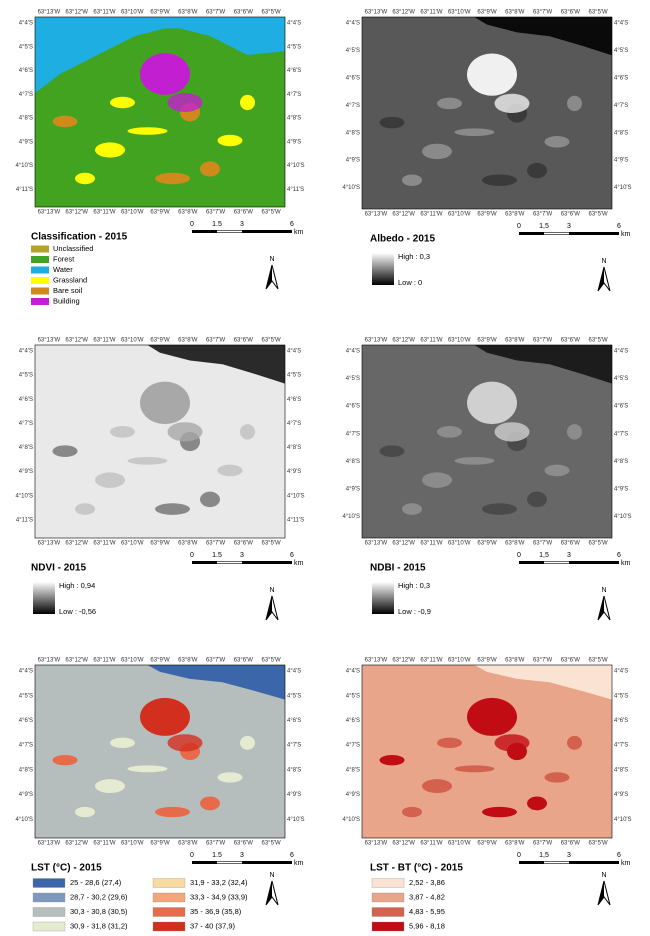 The image size is (650, 936). I want to click on legend-label: 30,3 - 30,8 (30,5), so click(99, 911).